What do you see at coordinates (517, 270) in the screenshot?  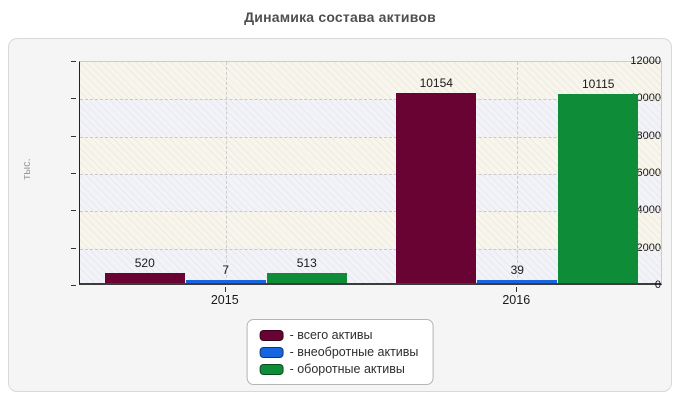 I see `bar-value-label: 39` at bounding box center [517, 270].